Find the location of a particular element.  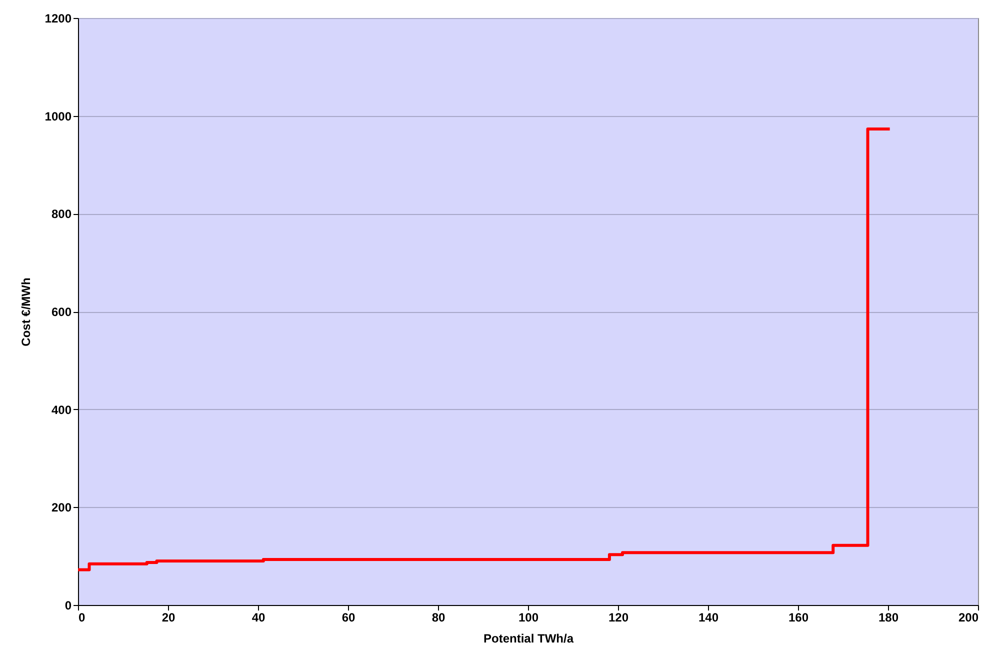

x-axis-title: Potential TWh/a is located at coordinates (529, 639).